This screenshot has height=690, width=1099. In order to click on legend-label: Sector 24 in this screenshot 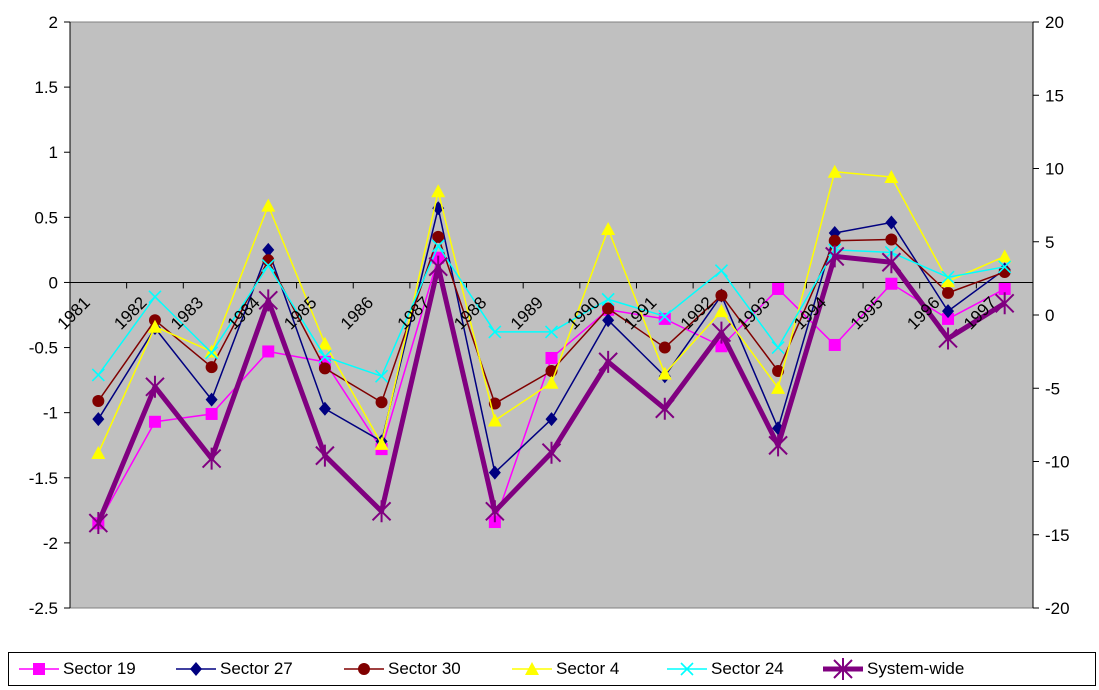, I will do `click(747, 668)`.